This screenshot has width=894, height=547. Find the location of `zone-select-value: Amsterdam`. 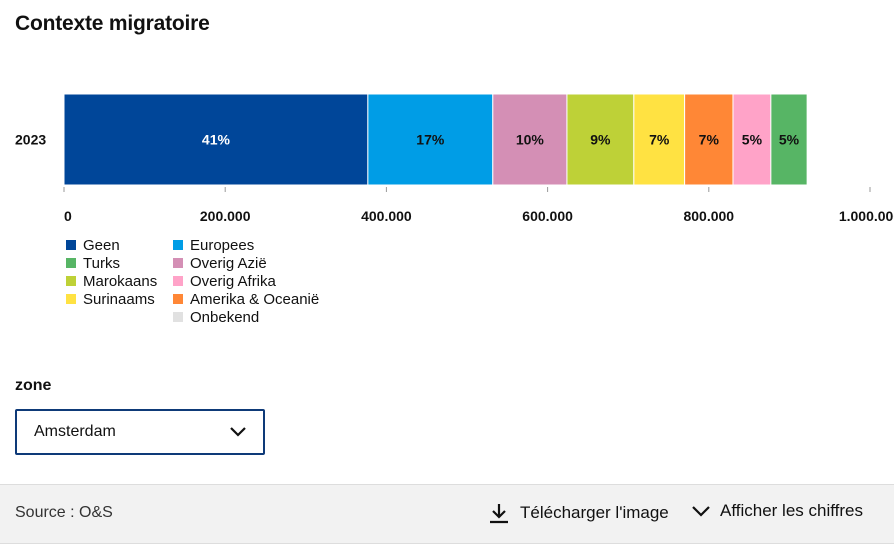

zone-select-value: Amsterdam is located at coordinates (75, 431).